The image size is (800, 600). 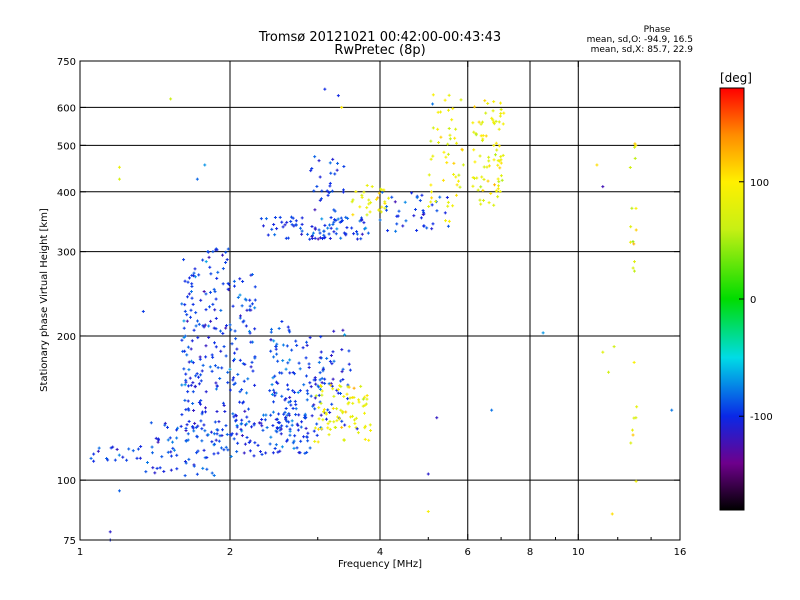 What do you see at coordinates (736, 78) in the screenshot?
I see `colorbar-label: [deg]` at bounding box center [736, 78].